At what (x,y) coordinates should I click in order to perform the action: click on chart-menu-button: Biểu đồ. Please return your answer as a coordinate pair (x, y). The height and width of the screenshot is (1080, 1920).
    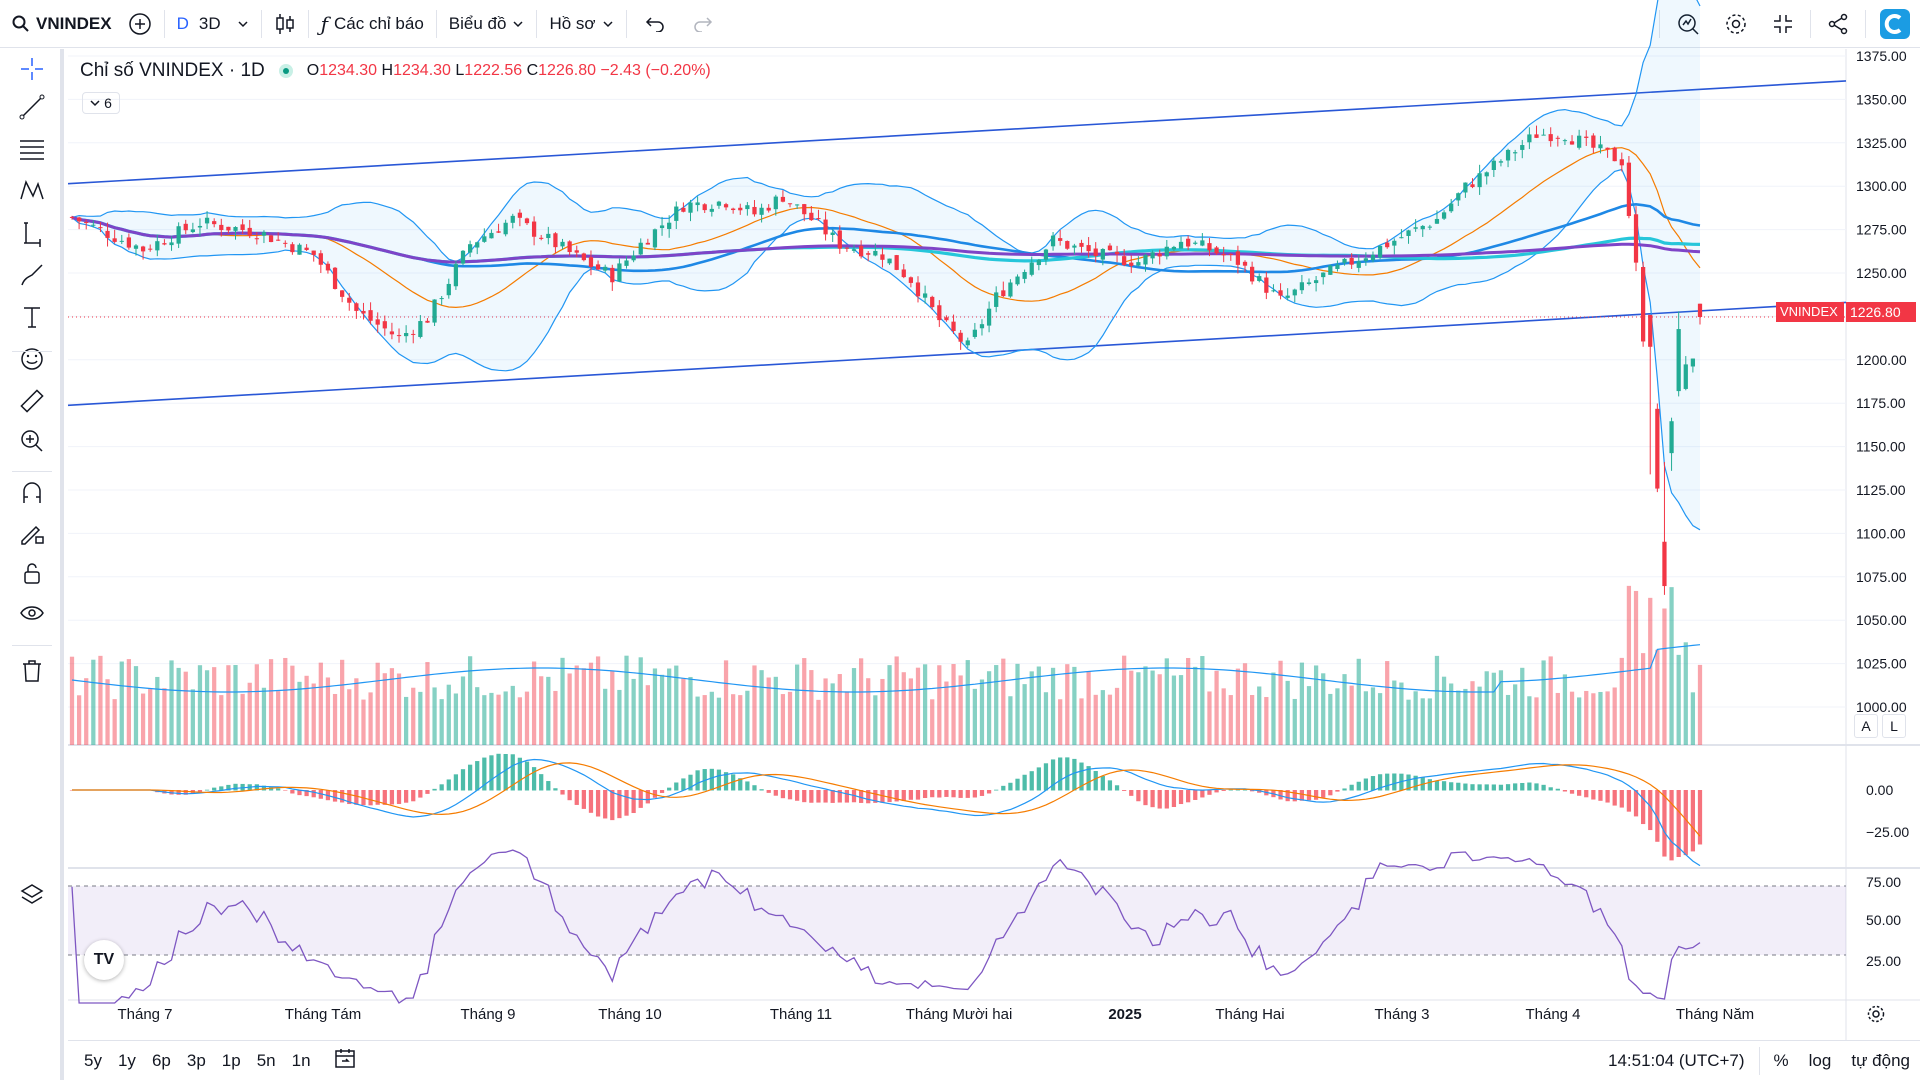
    Looking at the image, I should click on (487, 24).